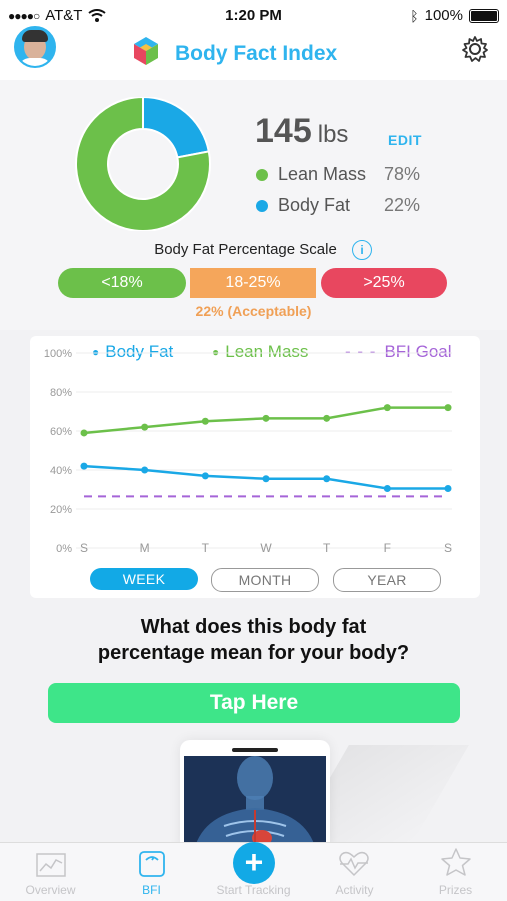 The height and width of the screenshot is (901, 507). I want to click on tab-start-tracking-label: Start Tracking, so click(253, 890).